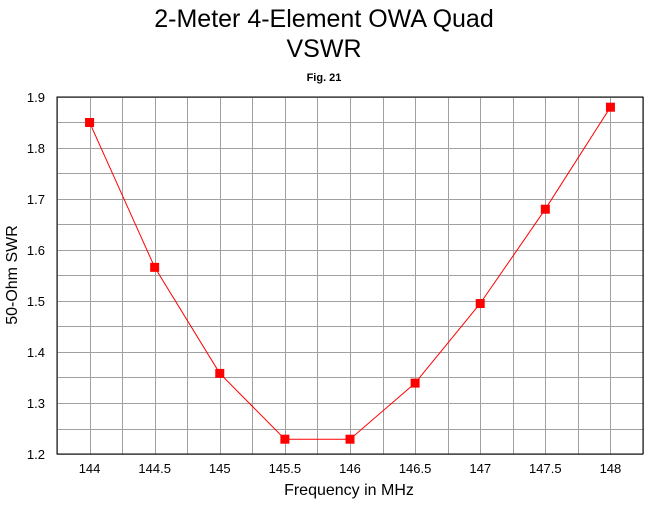 This screenshot has height=507, width=648. I want to click on x-tick-label: 147.5, so click(545, 468).